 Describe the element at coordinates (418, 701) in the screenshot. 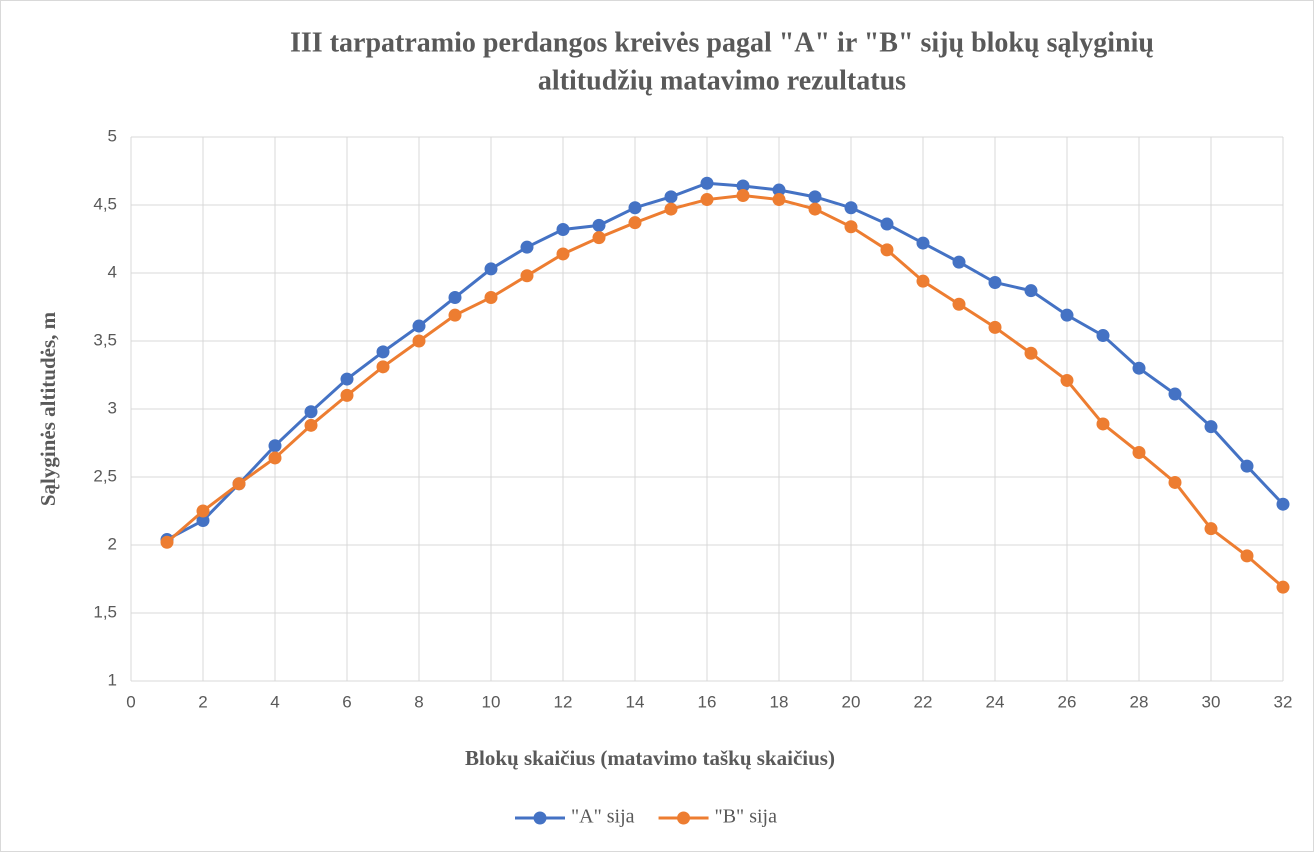

I see `x-tick-label: 8` at that location.